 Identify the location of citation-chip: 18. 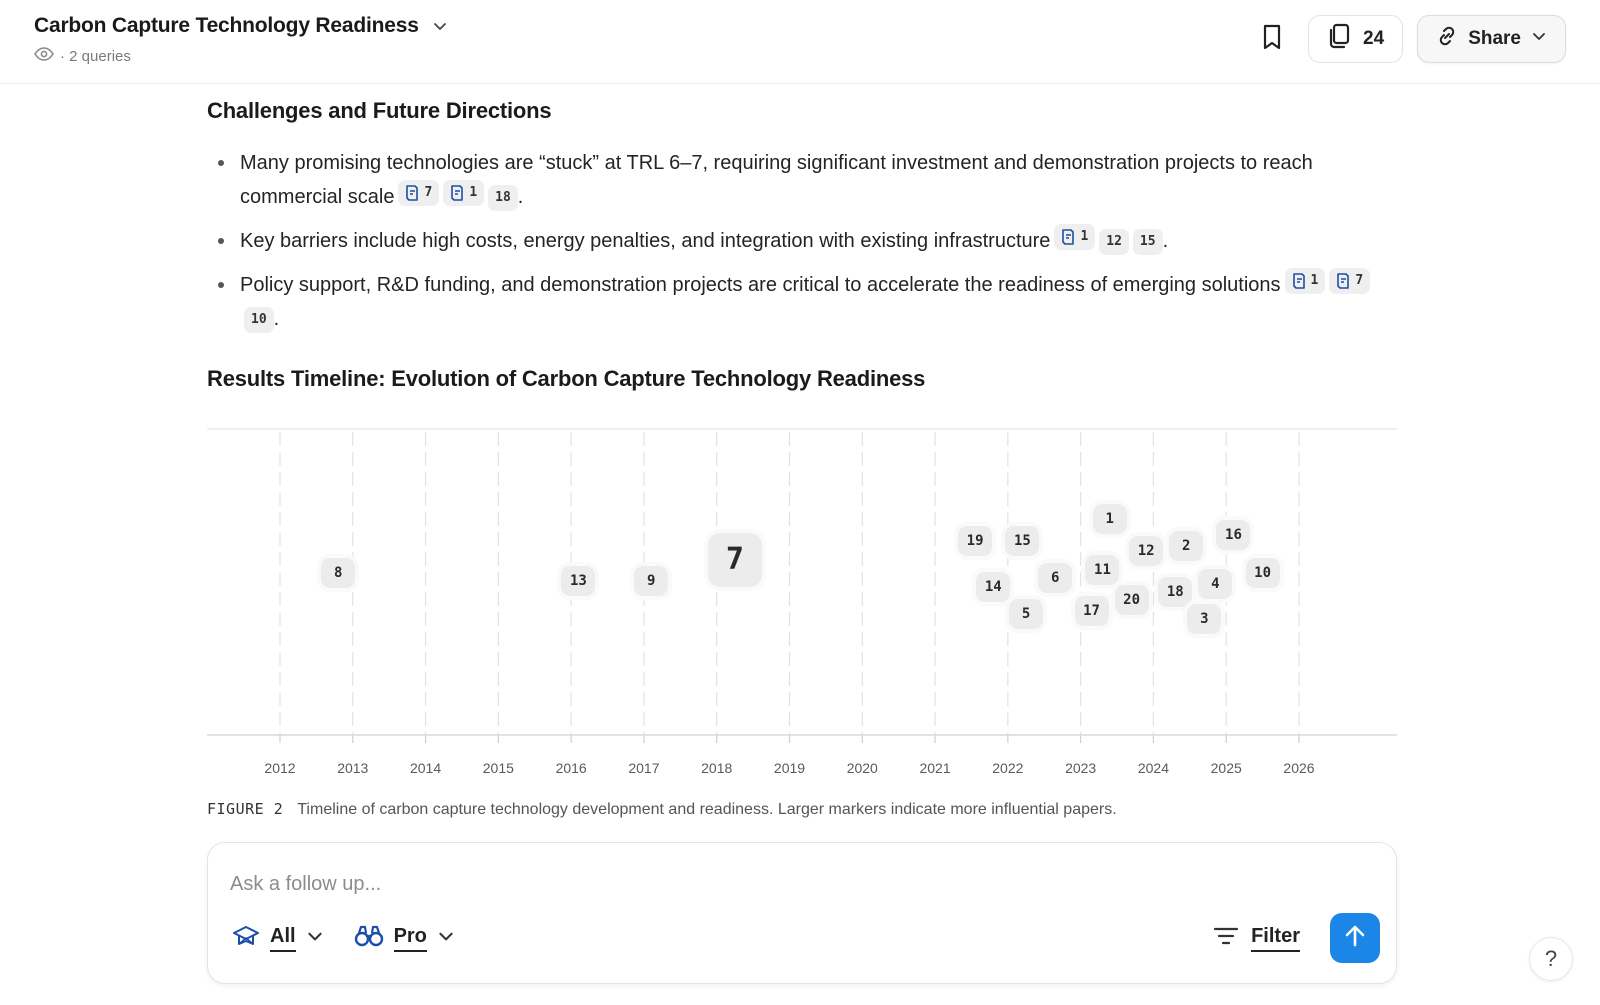
(503, 198).